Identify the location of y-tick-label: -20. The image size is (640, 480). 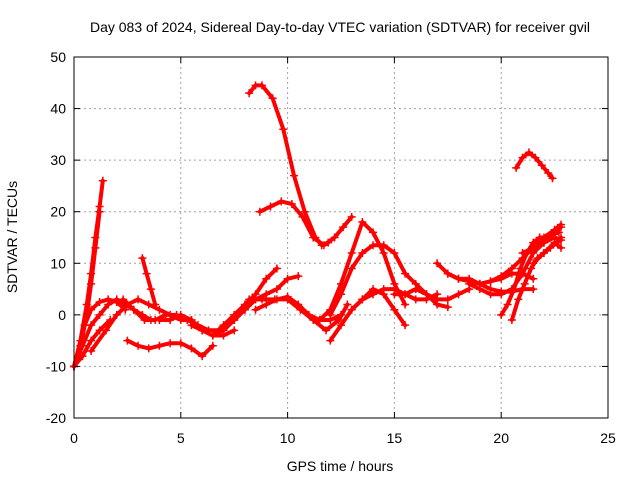
(56, 418).